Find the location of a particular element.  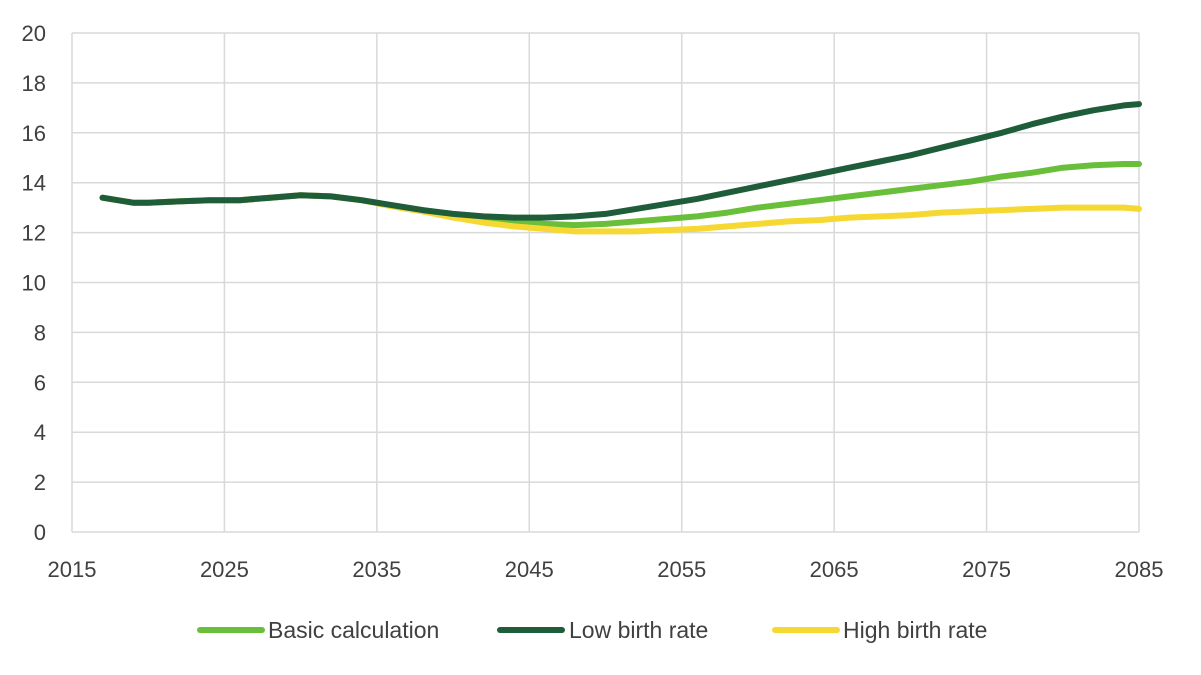

y-tick-label: 2 is located at coordinates (40, 482).